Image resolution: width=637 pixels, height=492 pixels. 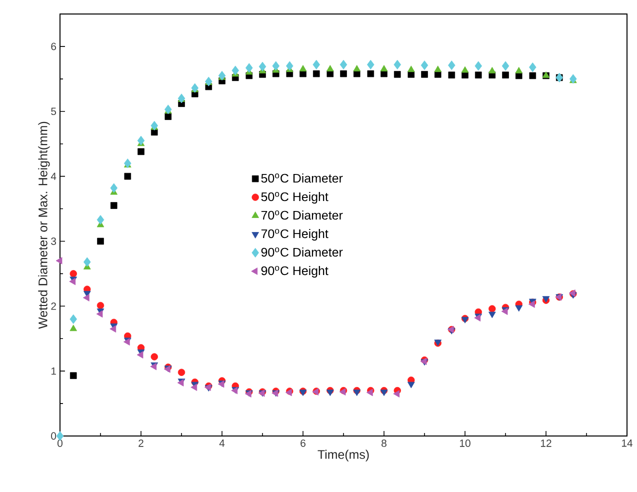 I want to click on x-tick-label: 6, so click(x=303, y=443).